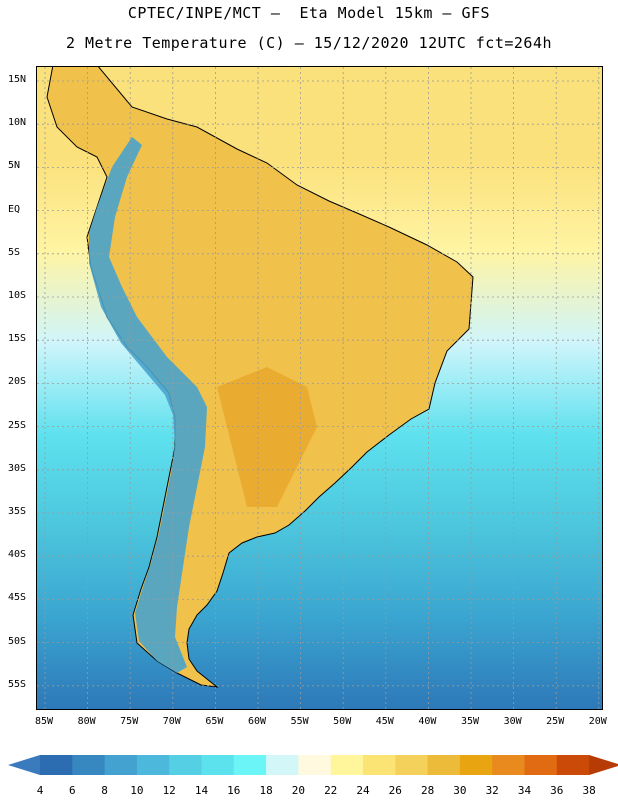 The height and width of the screenshot is (800, 618). What do you see at coordinates (267, 437) in the screenshot?
I see `highland-warm-core` at bounding box center [267, 437].